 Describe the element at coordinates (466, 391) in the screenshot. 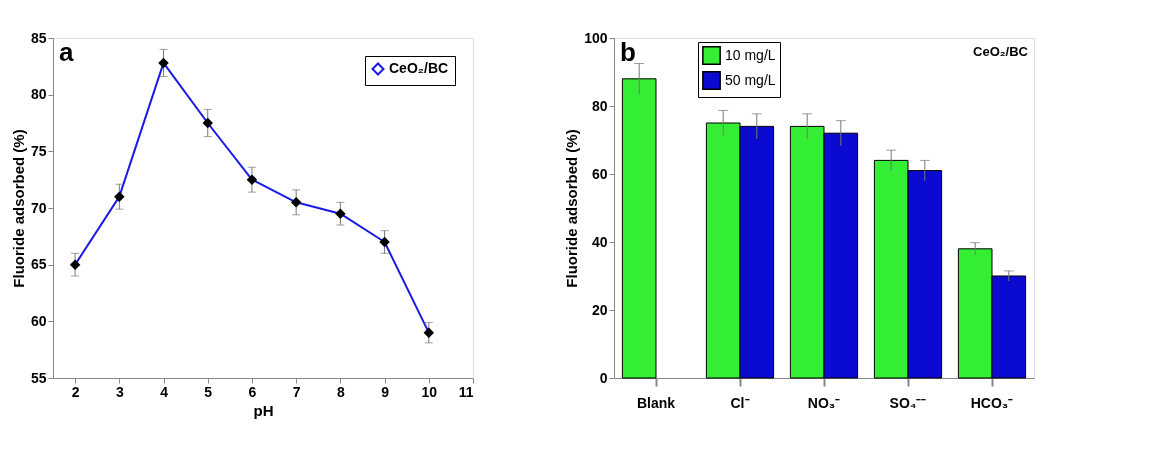

I see `x-tick-label: 11` at that location.